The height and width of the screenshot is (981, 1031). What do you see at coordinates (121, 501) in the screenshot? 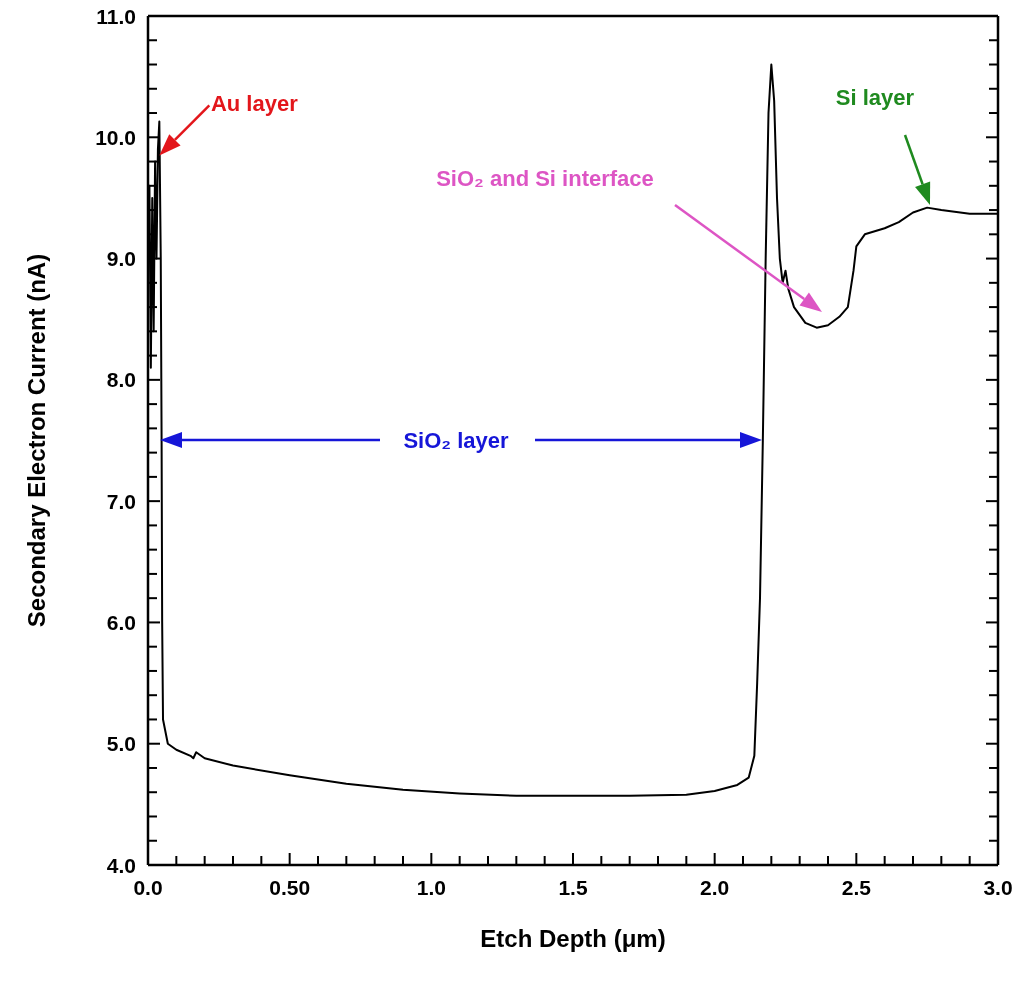
I see `y-tick-label: 7.0` at bounding box center [121, 501].